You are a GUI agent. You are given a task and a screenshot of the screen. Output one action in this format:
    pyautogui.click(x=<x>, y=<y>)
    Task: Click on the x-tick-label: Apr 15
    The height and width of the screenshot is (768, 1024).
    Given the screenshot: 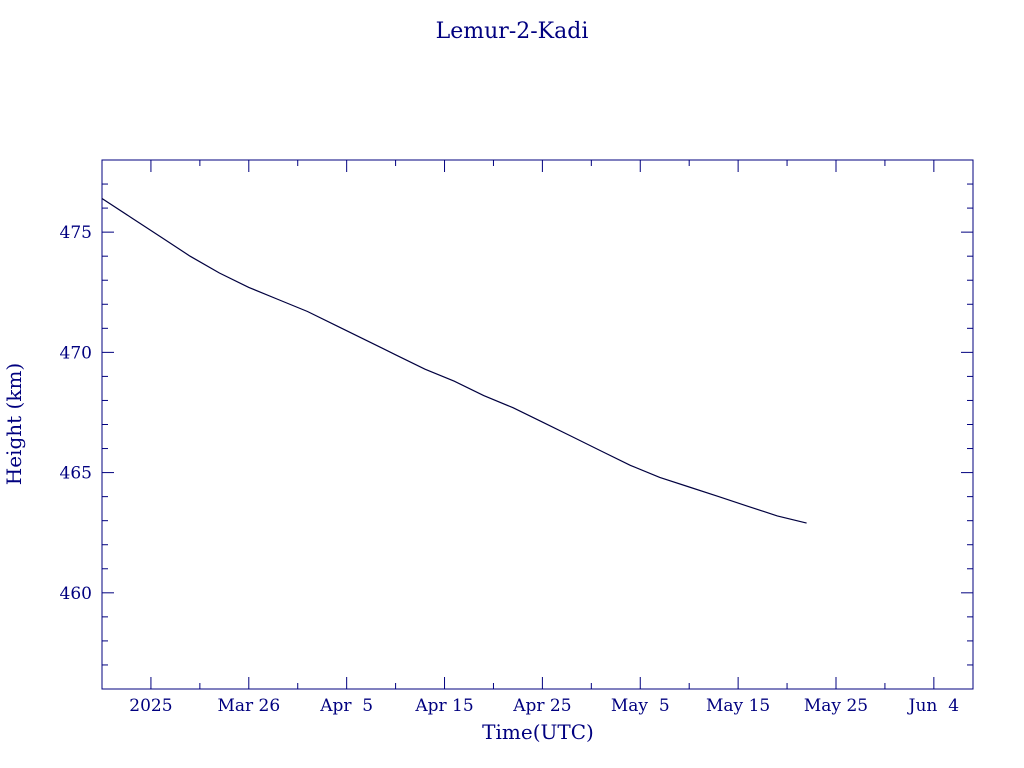 What is the action you would take?
    pyautogui.click(x=443, y=706)
    